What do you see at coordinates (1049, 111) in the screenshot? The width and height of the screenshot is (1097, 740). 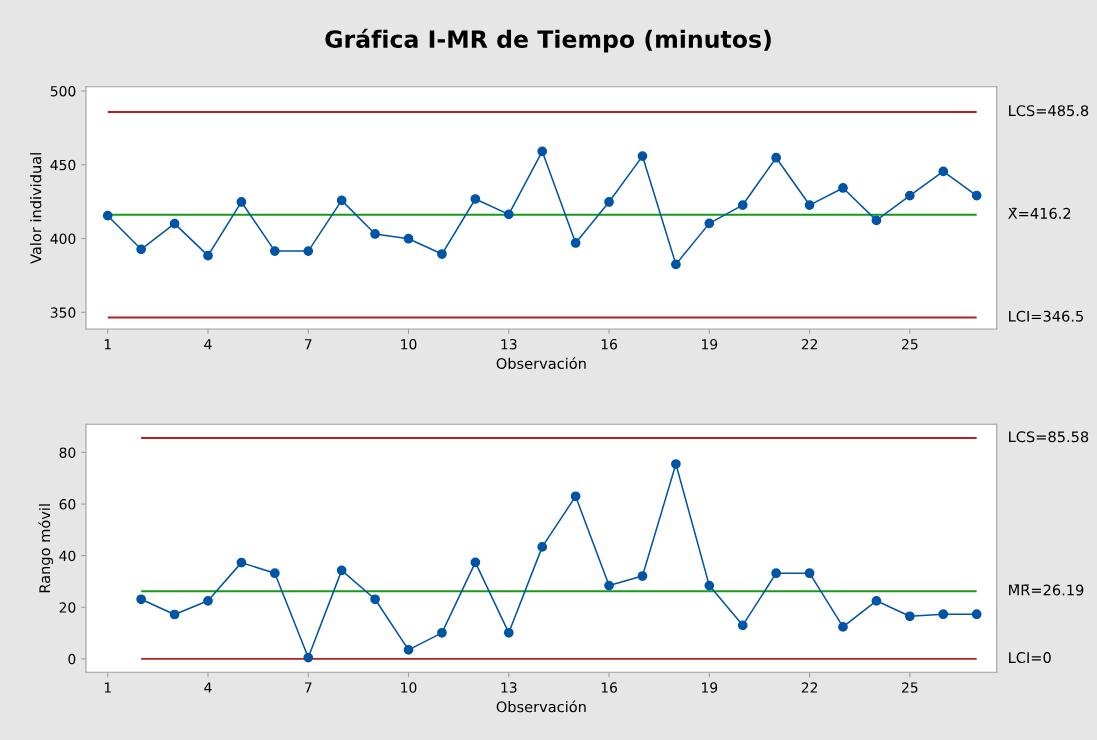 I see `ref-line-label: LCS=485.8` at bounding box center [1049, 111].